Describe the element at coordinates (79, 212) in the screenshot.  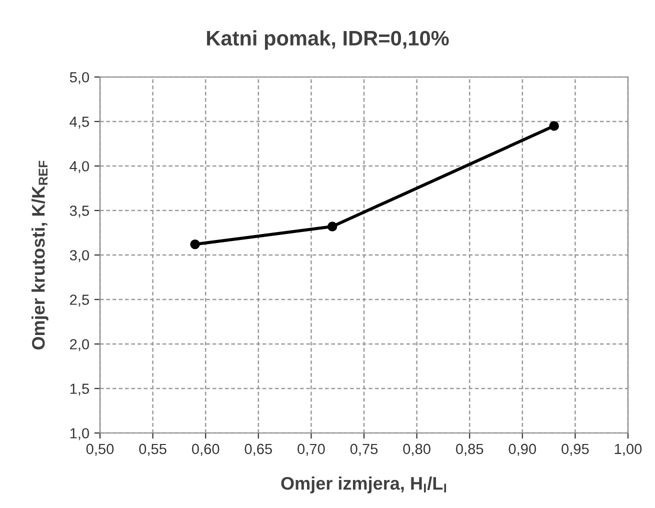
I see `y-tick-label: 3,5` at that location.